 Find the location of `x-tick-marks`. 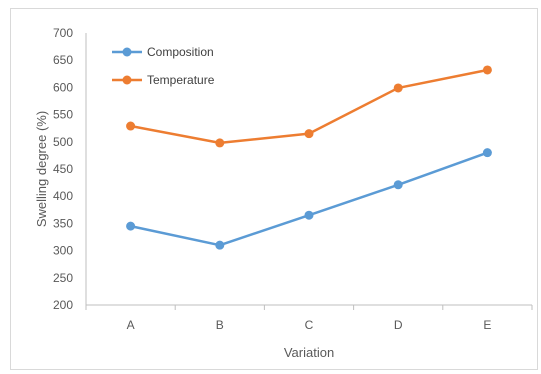

x-tick-marks is located at coordinates (309, 307).